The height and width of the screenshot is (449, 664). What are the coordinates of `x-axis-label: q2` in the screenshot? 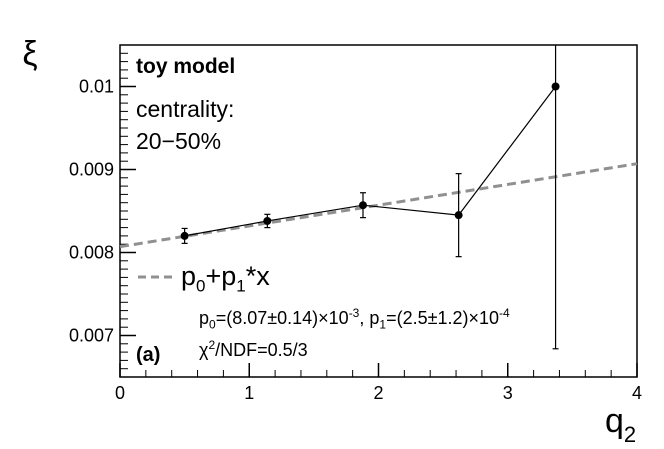 It's located at (620, 424).